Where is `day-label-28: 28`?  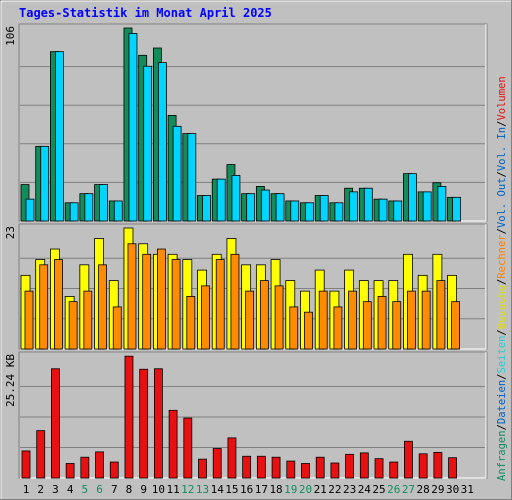 day-label-28: 28 is located at coordinates (423, 489).